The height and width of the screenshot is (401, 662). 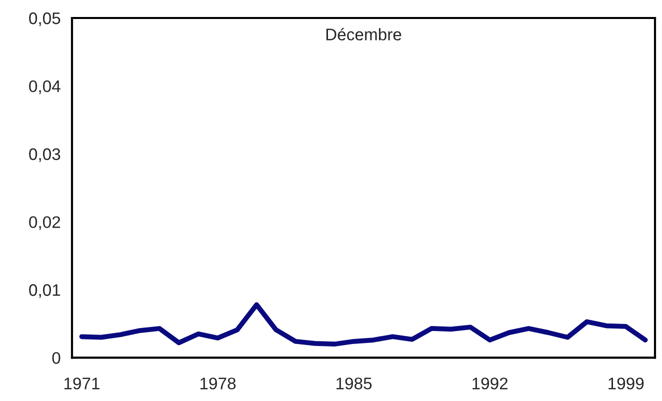 I want to click on x-tick-label: 1985, so click(x=354, y=384).